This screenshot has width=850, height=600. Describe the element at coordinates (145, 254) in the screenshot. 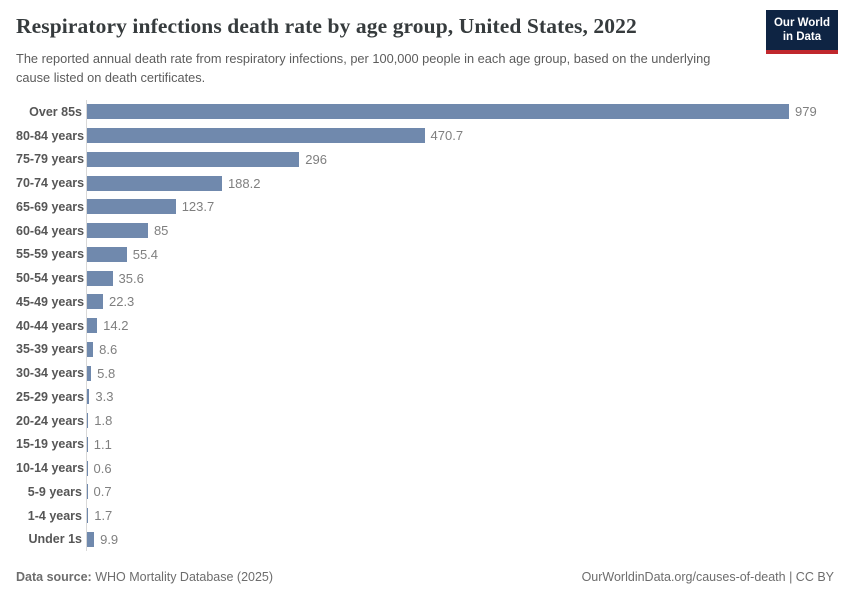

I see `value-label: 55.4` at that location.